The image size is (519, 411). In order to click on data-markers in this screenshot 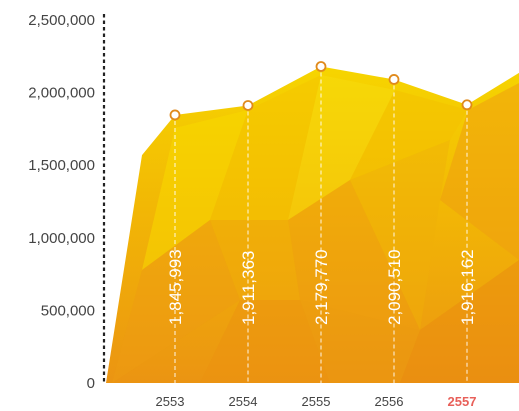, I will do `click(321, 91)`.